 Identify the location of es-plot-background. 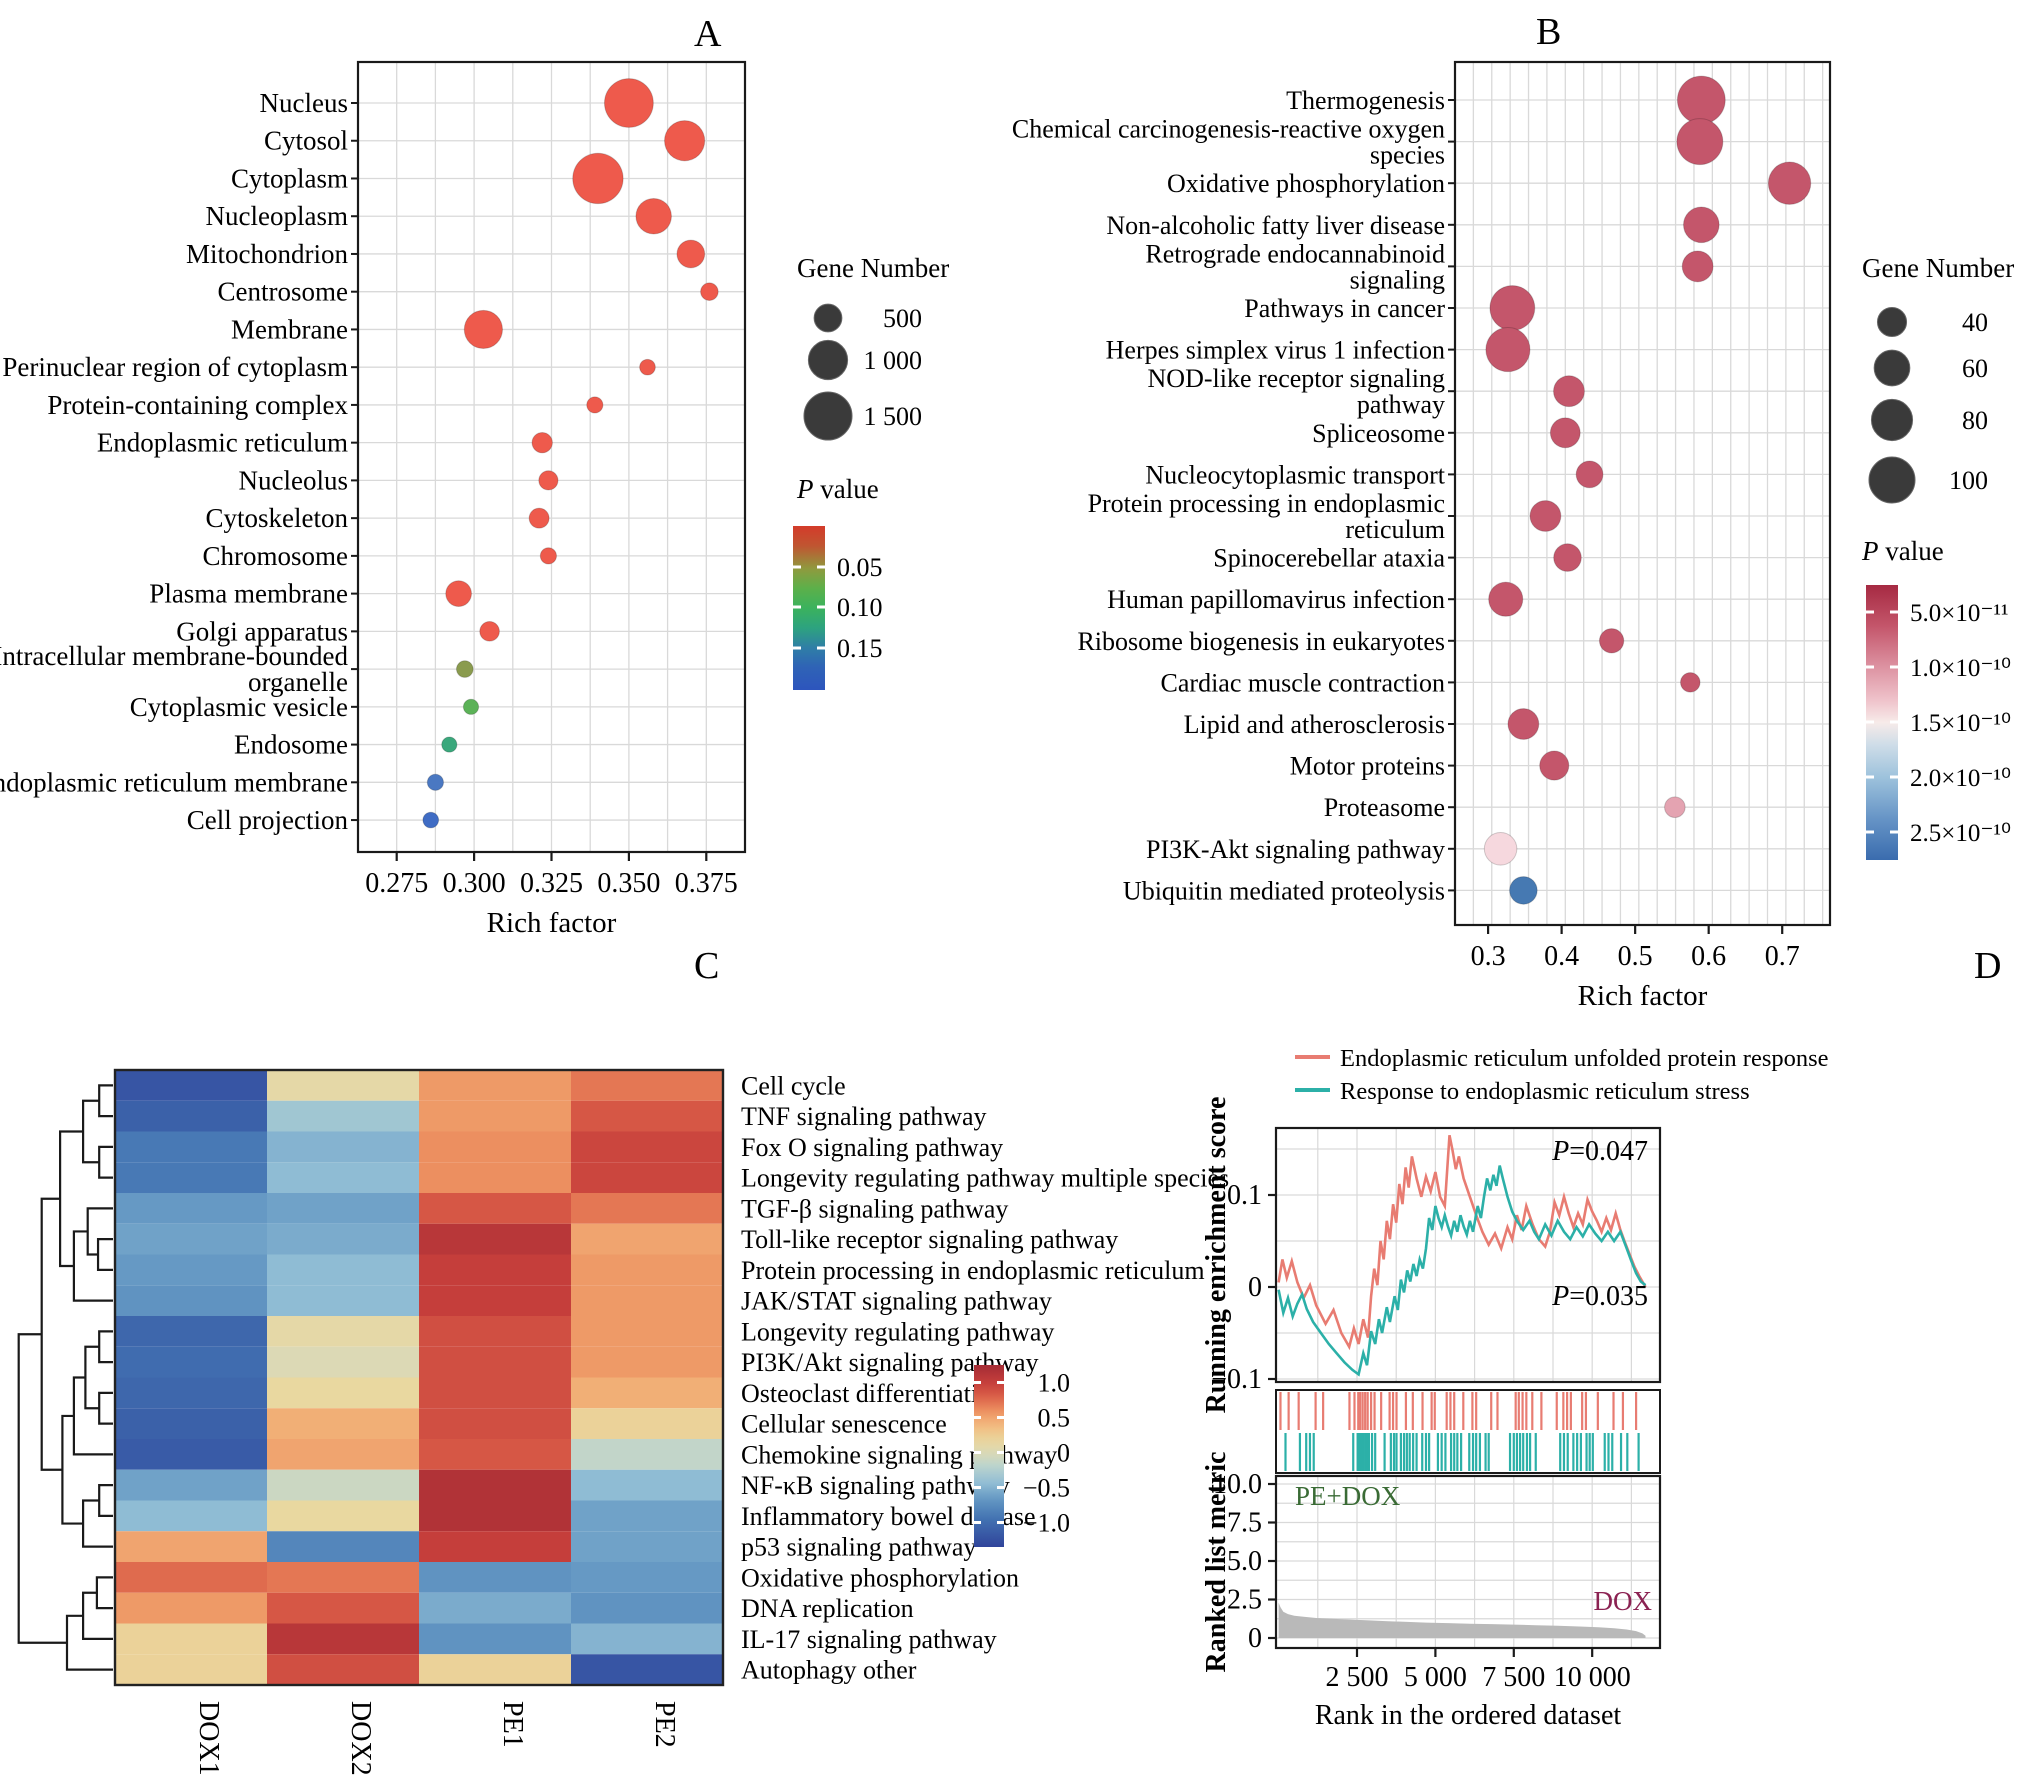
(1468, 1255).